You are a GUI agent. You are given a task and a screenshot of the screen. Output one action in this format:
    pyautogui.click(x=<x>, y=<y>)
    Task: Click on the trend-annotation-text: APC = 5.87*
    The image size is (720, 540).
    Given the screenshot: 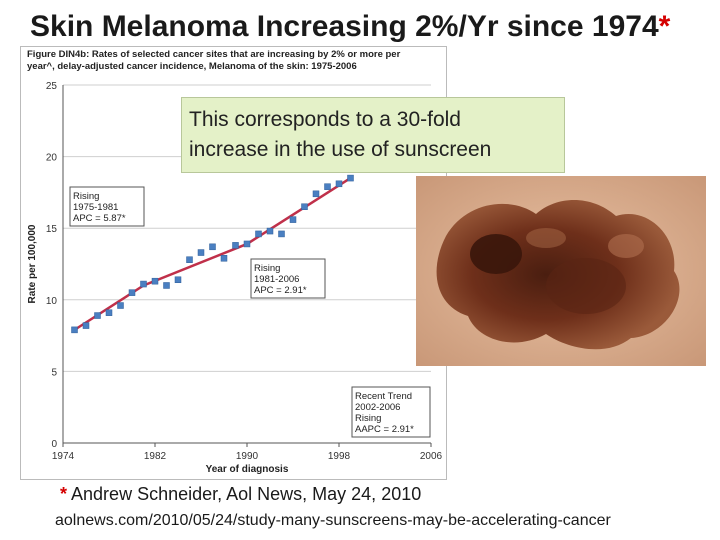 What is the action you would take?
    pyautogui.click(x=99, y=218)
    